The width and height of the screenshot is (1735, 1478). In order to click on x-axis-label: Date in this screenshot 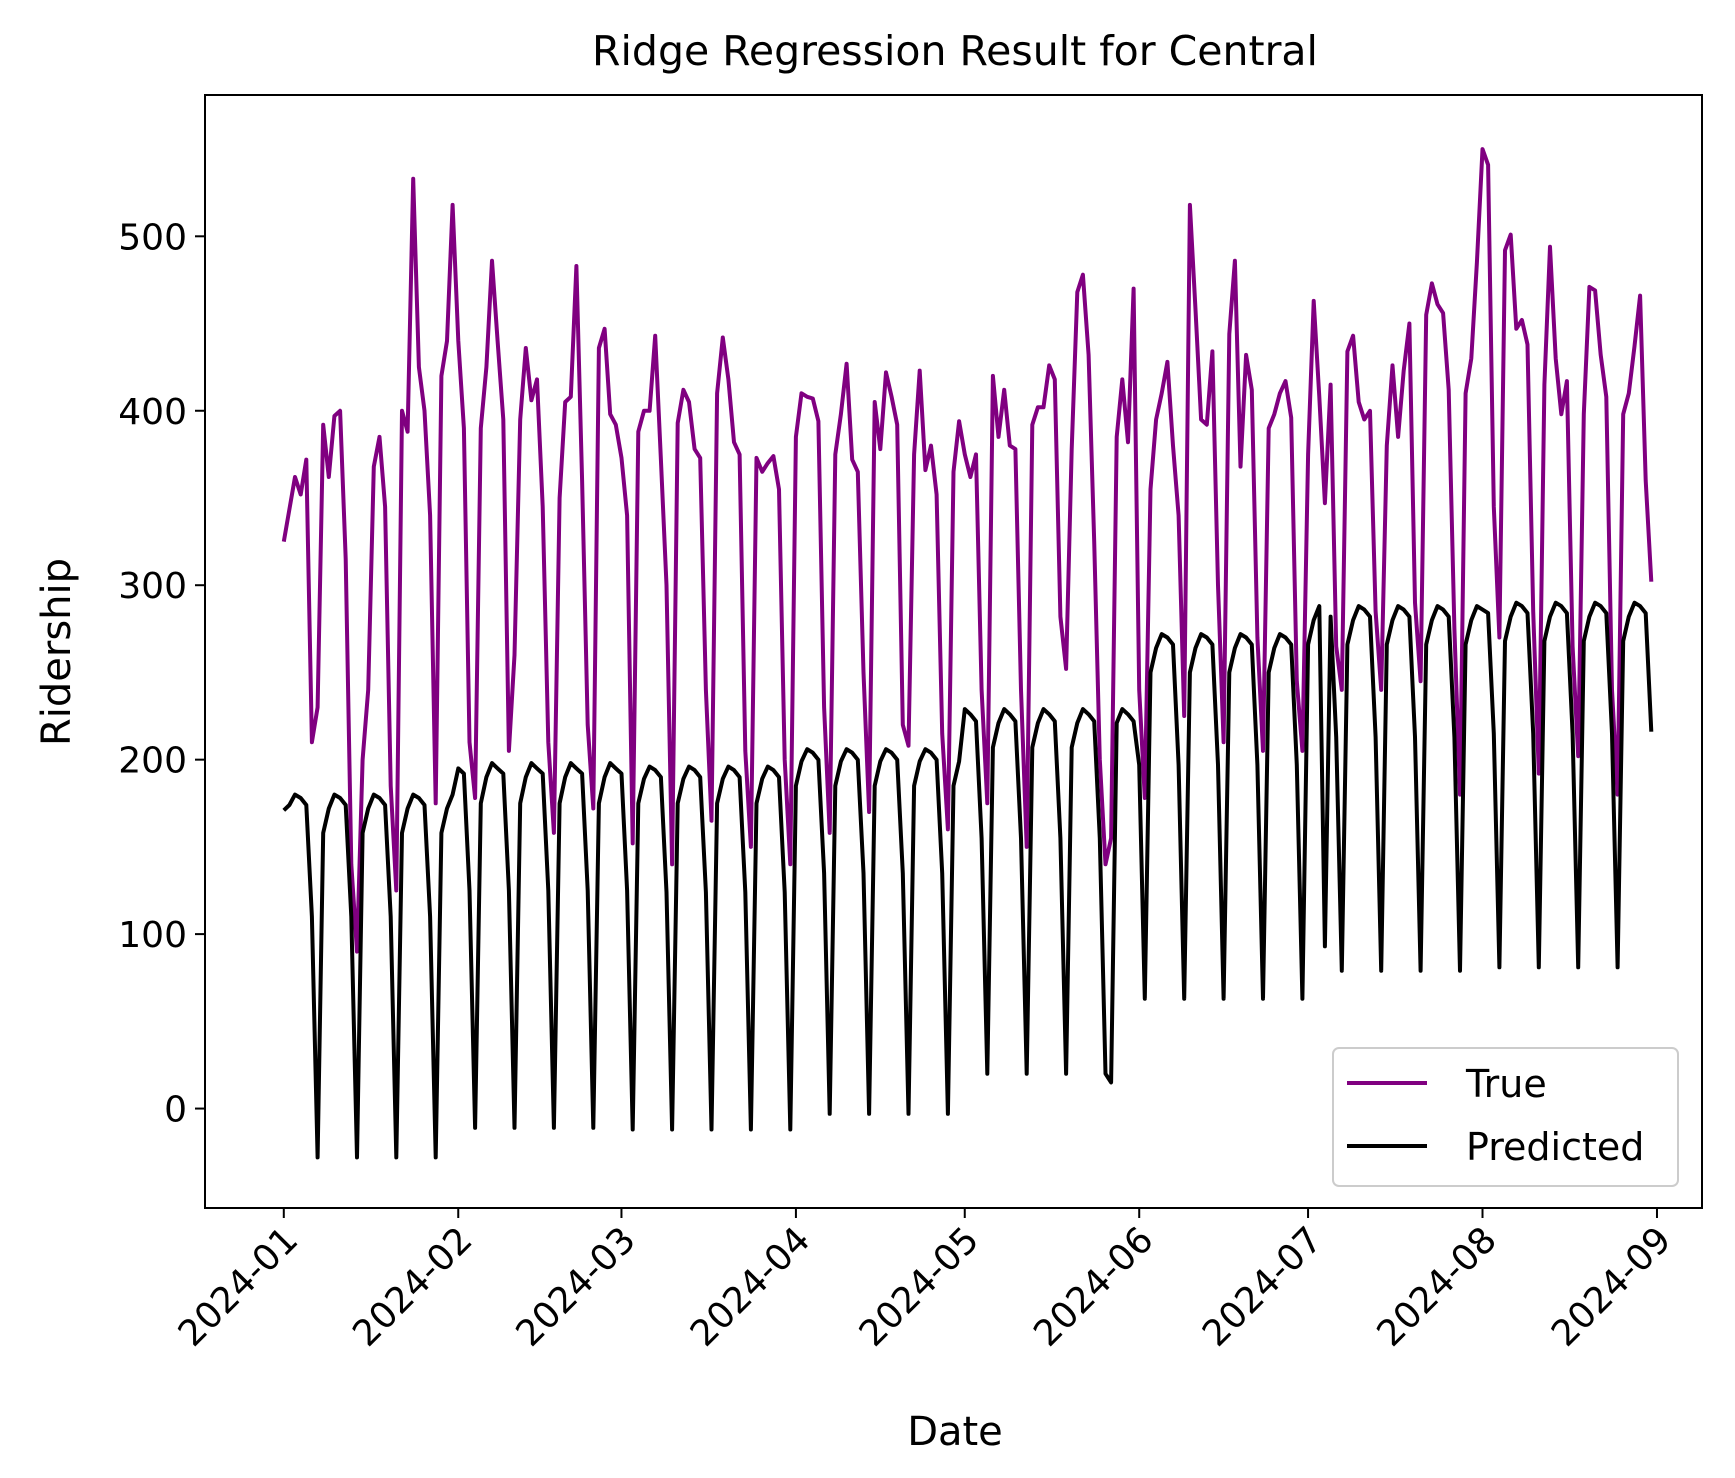, I will do `click(955, 1432)`.